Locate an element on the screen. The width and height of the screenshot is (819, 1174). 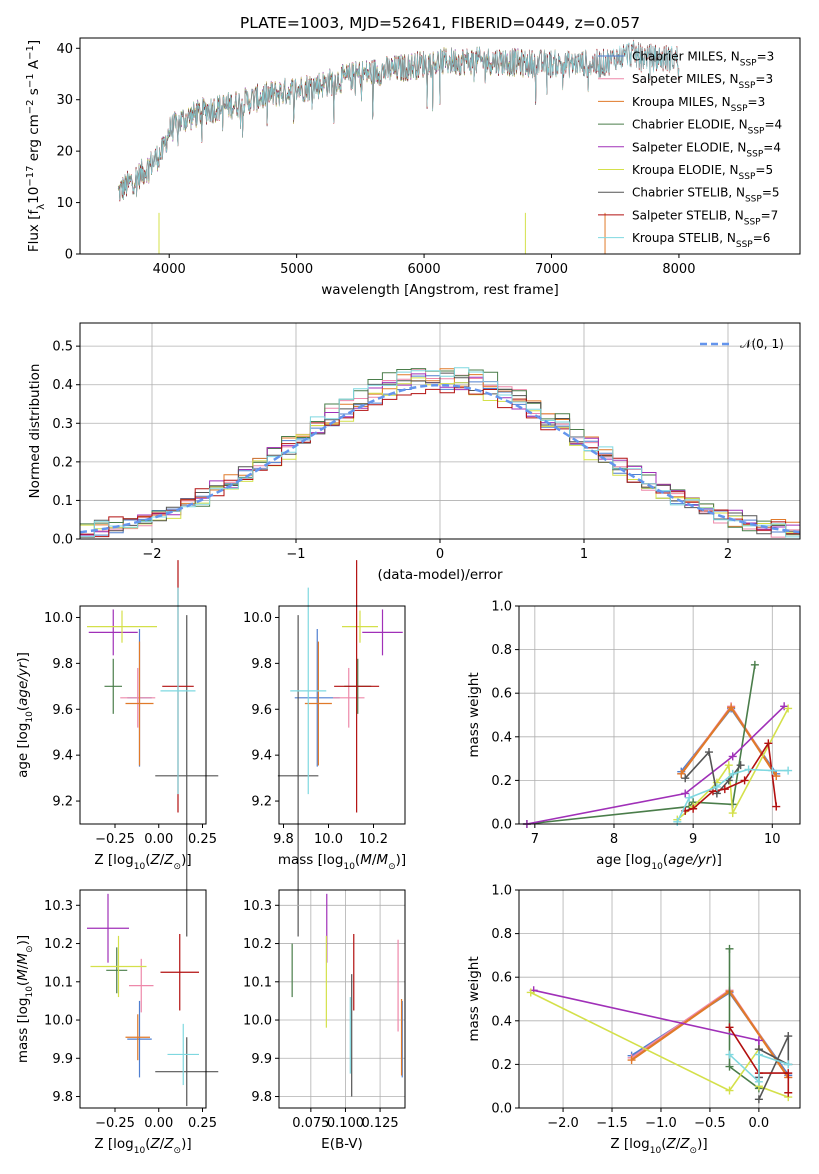
legend-label: Kroupa STELIB, NSSP=6 is located at coordinates (701, 240).